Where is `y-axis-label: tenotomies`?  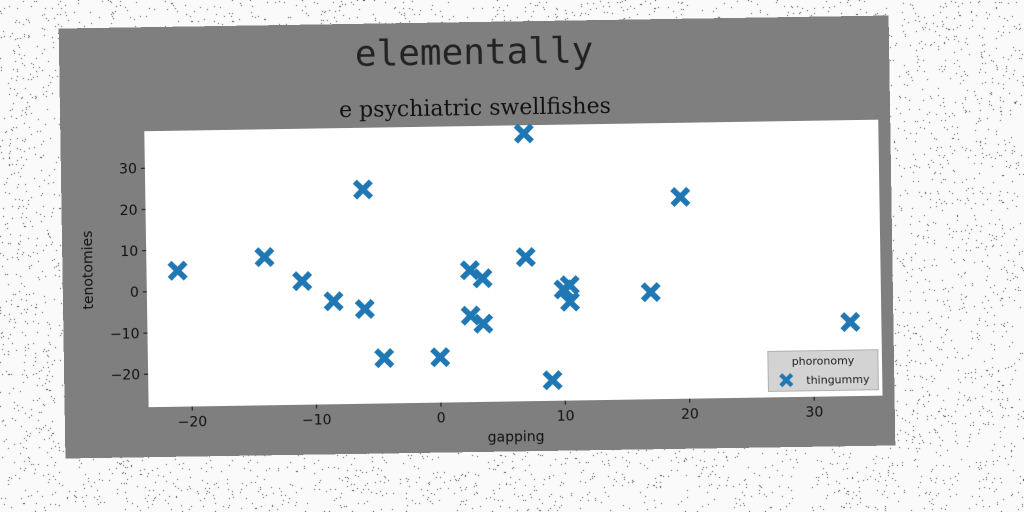
y-axis-label: tenotomies is located at coordinates (88, 269).